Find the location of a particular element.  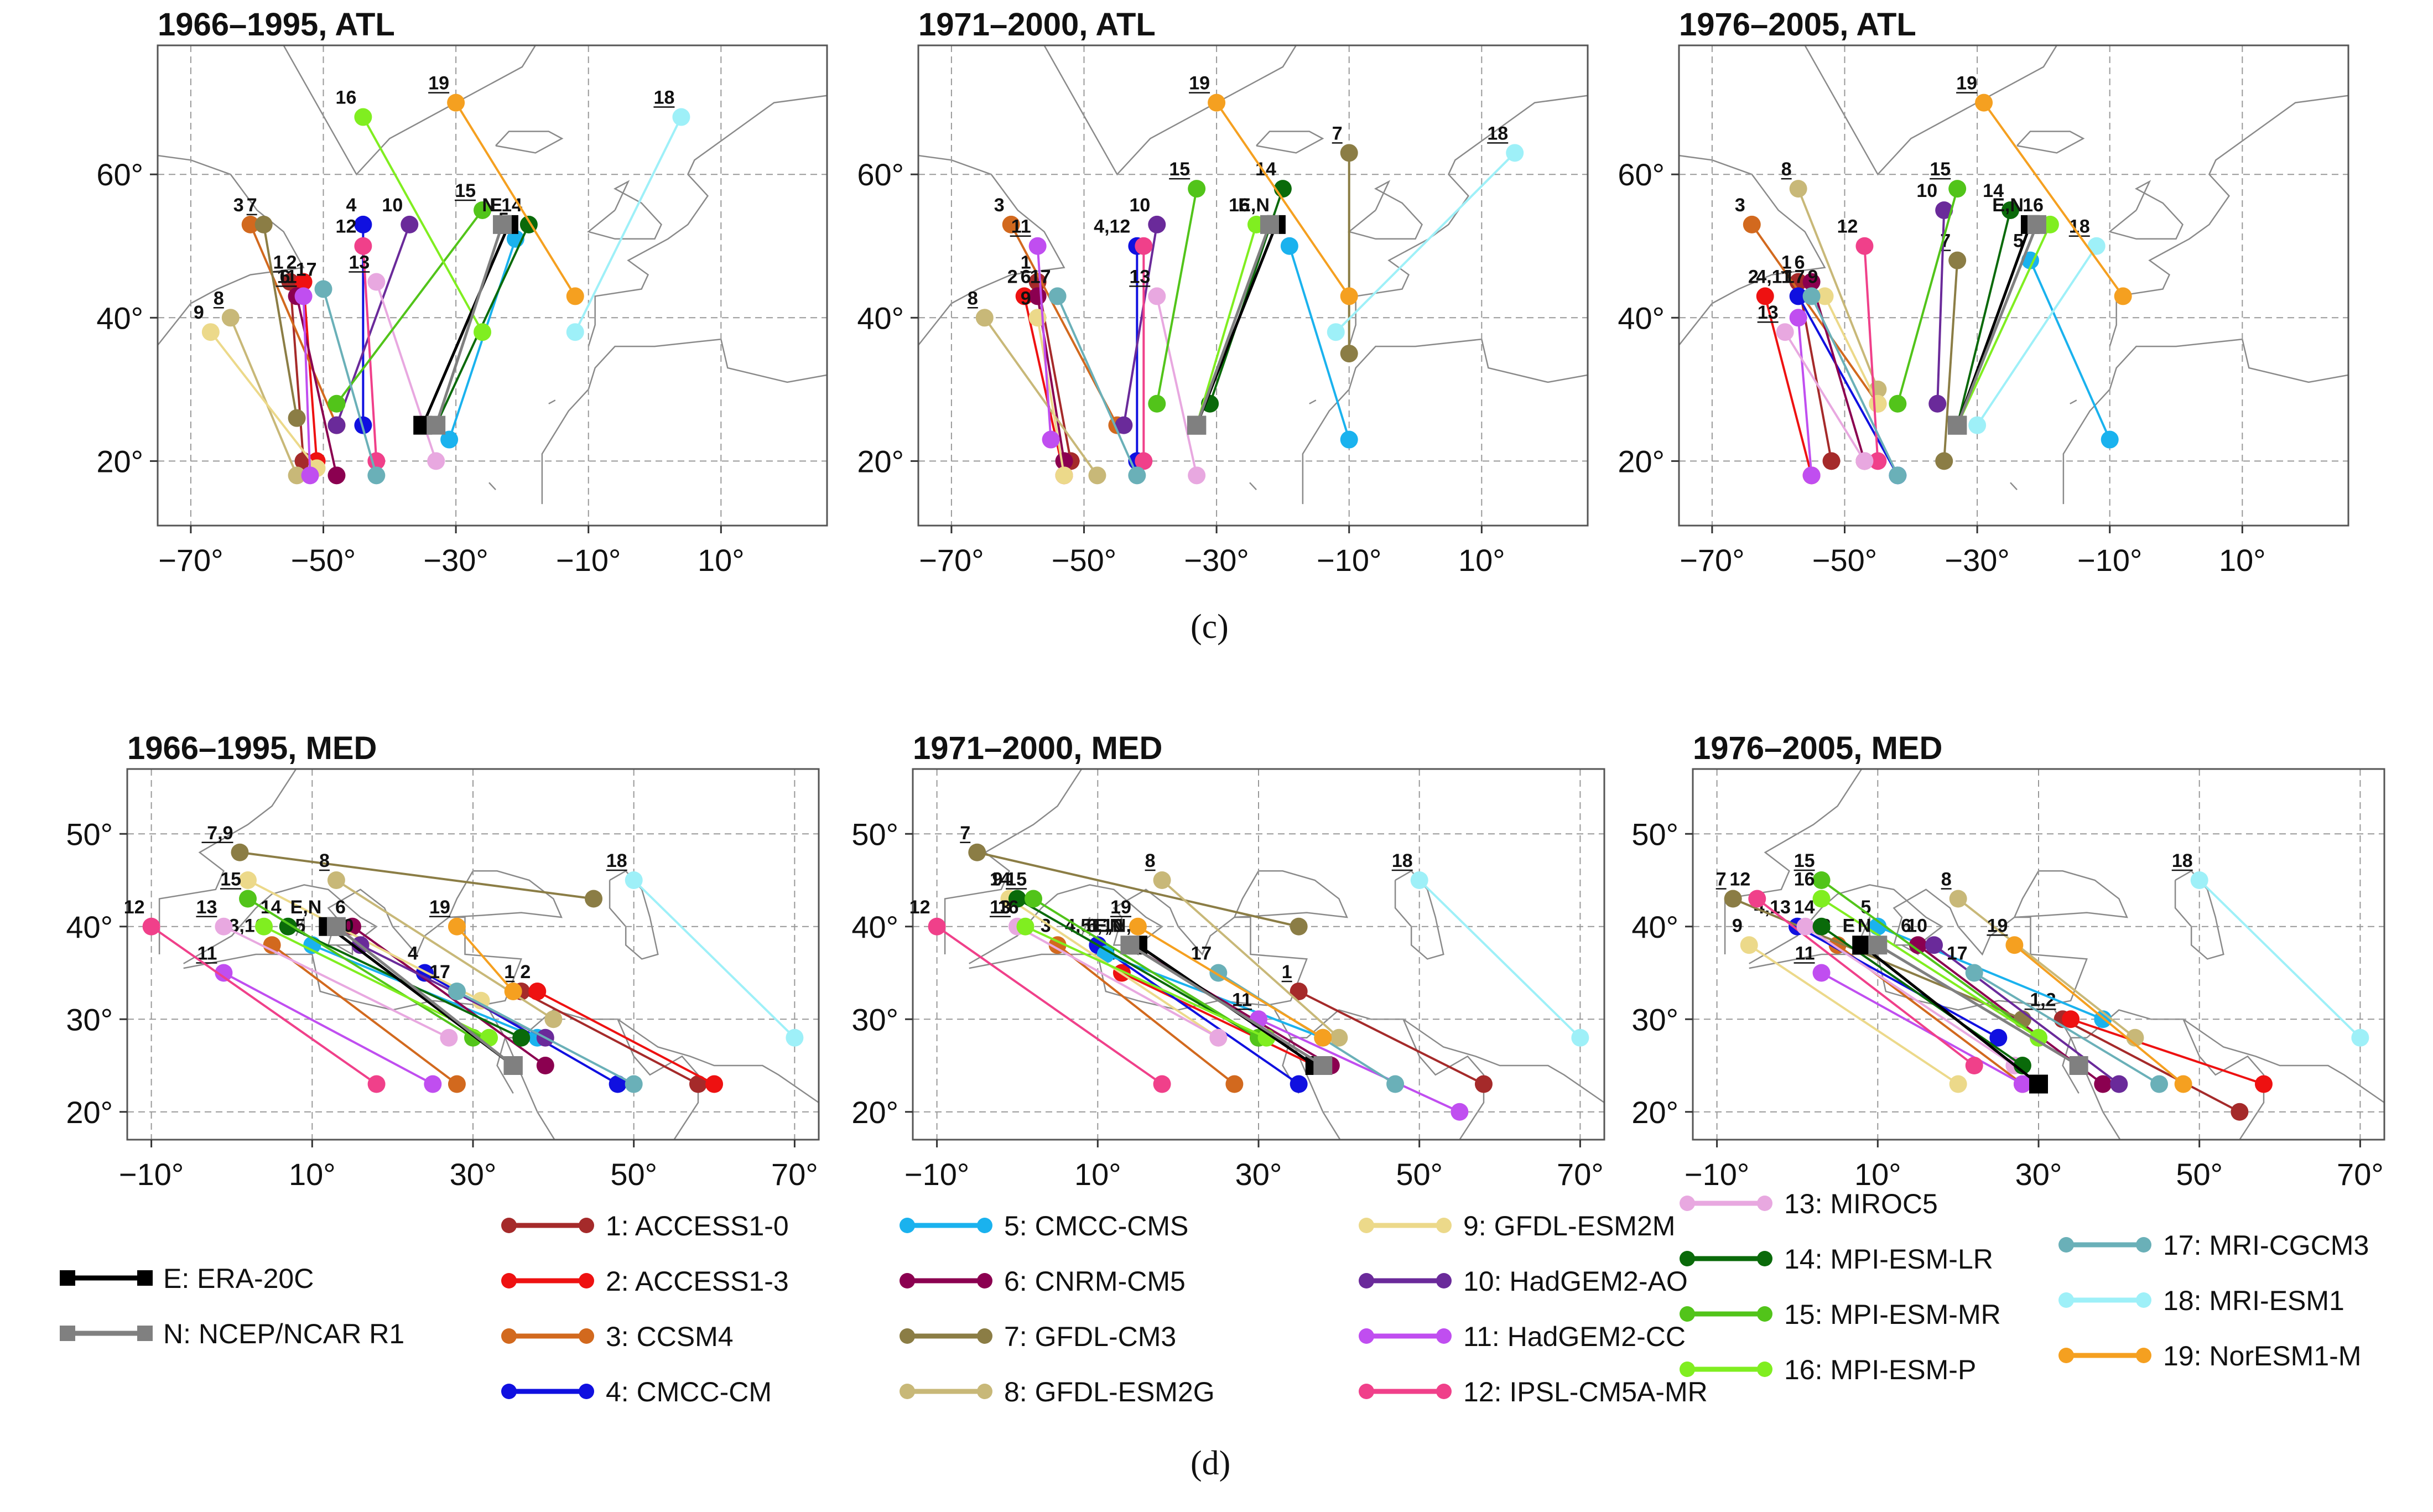

point-11-start is located at coordinates (303, 296).